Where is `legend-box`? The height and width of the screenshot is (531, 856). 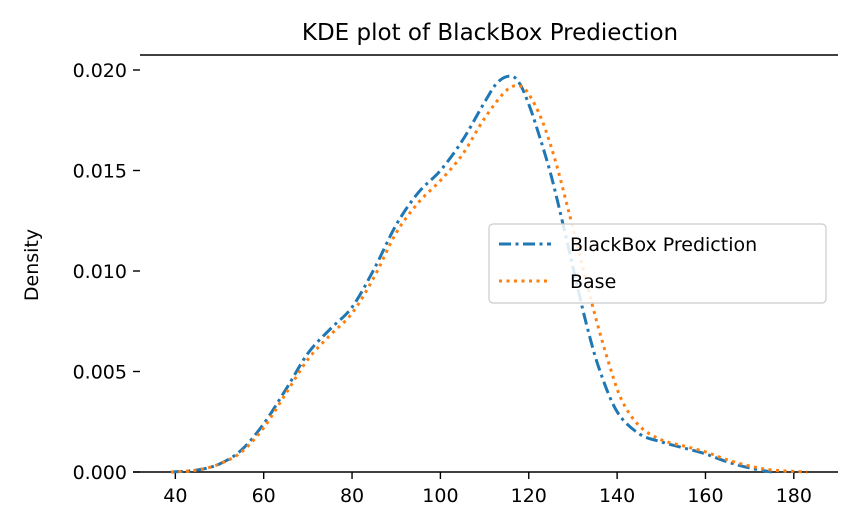
legend-box is located at coordinates (657, 263).